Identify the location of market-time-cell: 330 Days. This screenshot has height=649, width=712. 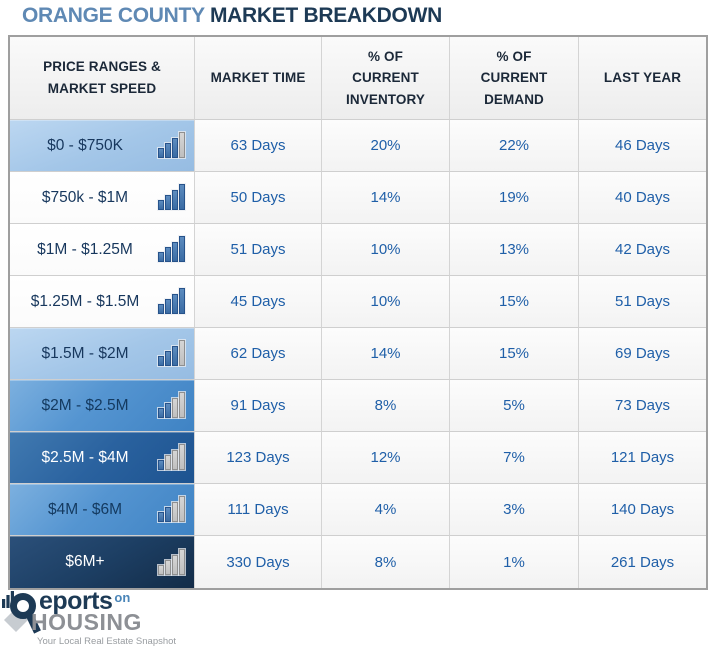
(258, 562).